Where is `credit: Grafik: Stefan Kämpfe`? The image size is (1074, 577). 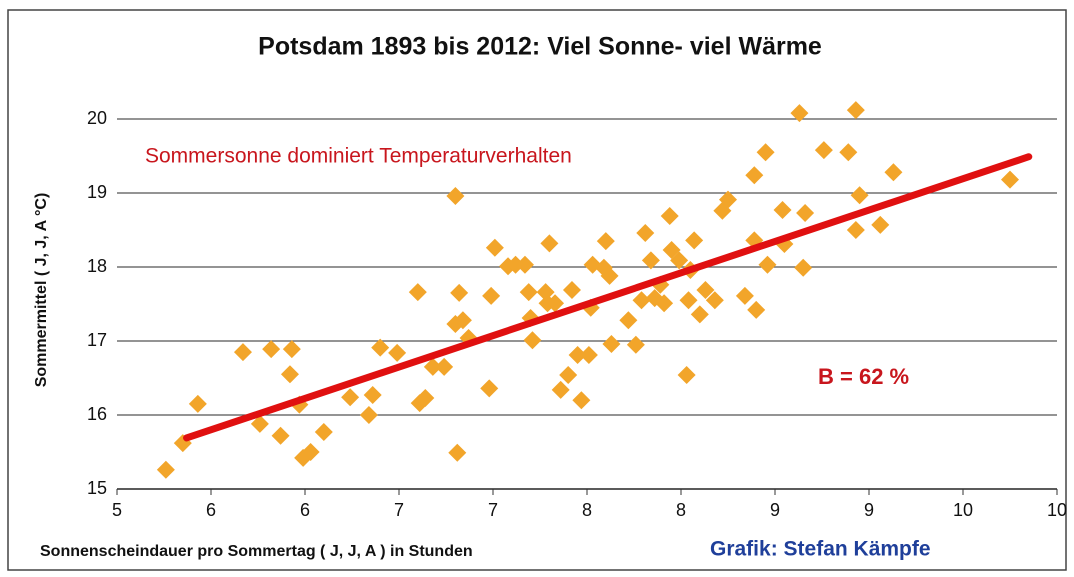
credit: Grafik: Stefan Kämpfe is located at coordinates (820, 549).